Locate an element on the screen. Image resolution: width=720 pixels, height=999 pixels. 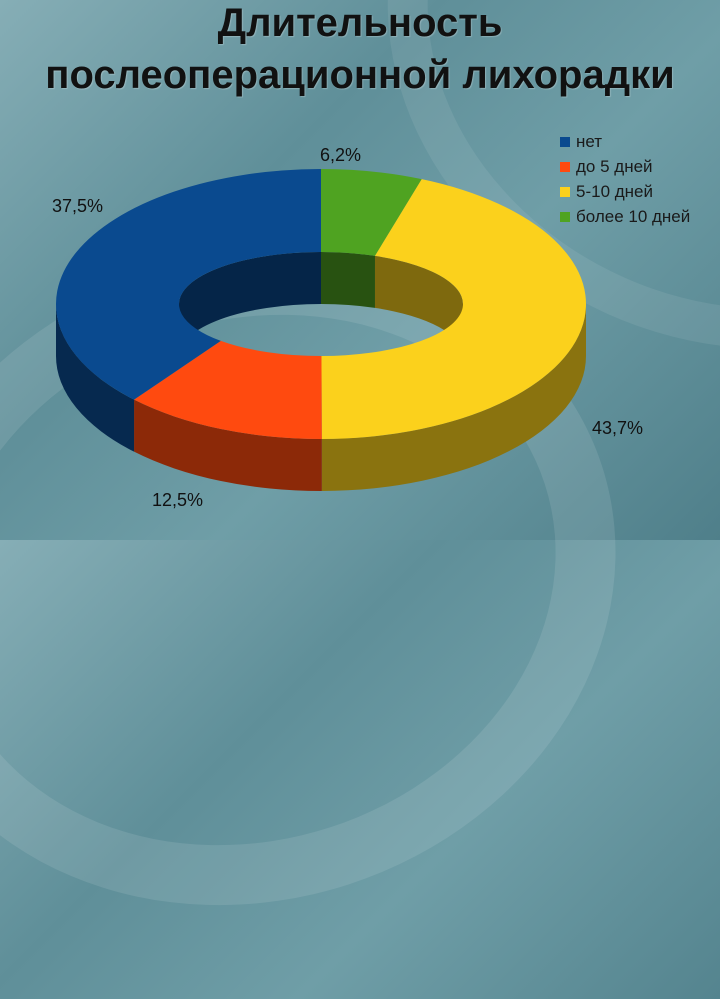
legend-swatch-5-10-days is located at coordinates (565, 192).